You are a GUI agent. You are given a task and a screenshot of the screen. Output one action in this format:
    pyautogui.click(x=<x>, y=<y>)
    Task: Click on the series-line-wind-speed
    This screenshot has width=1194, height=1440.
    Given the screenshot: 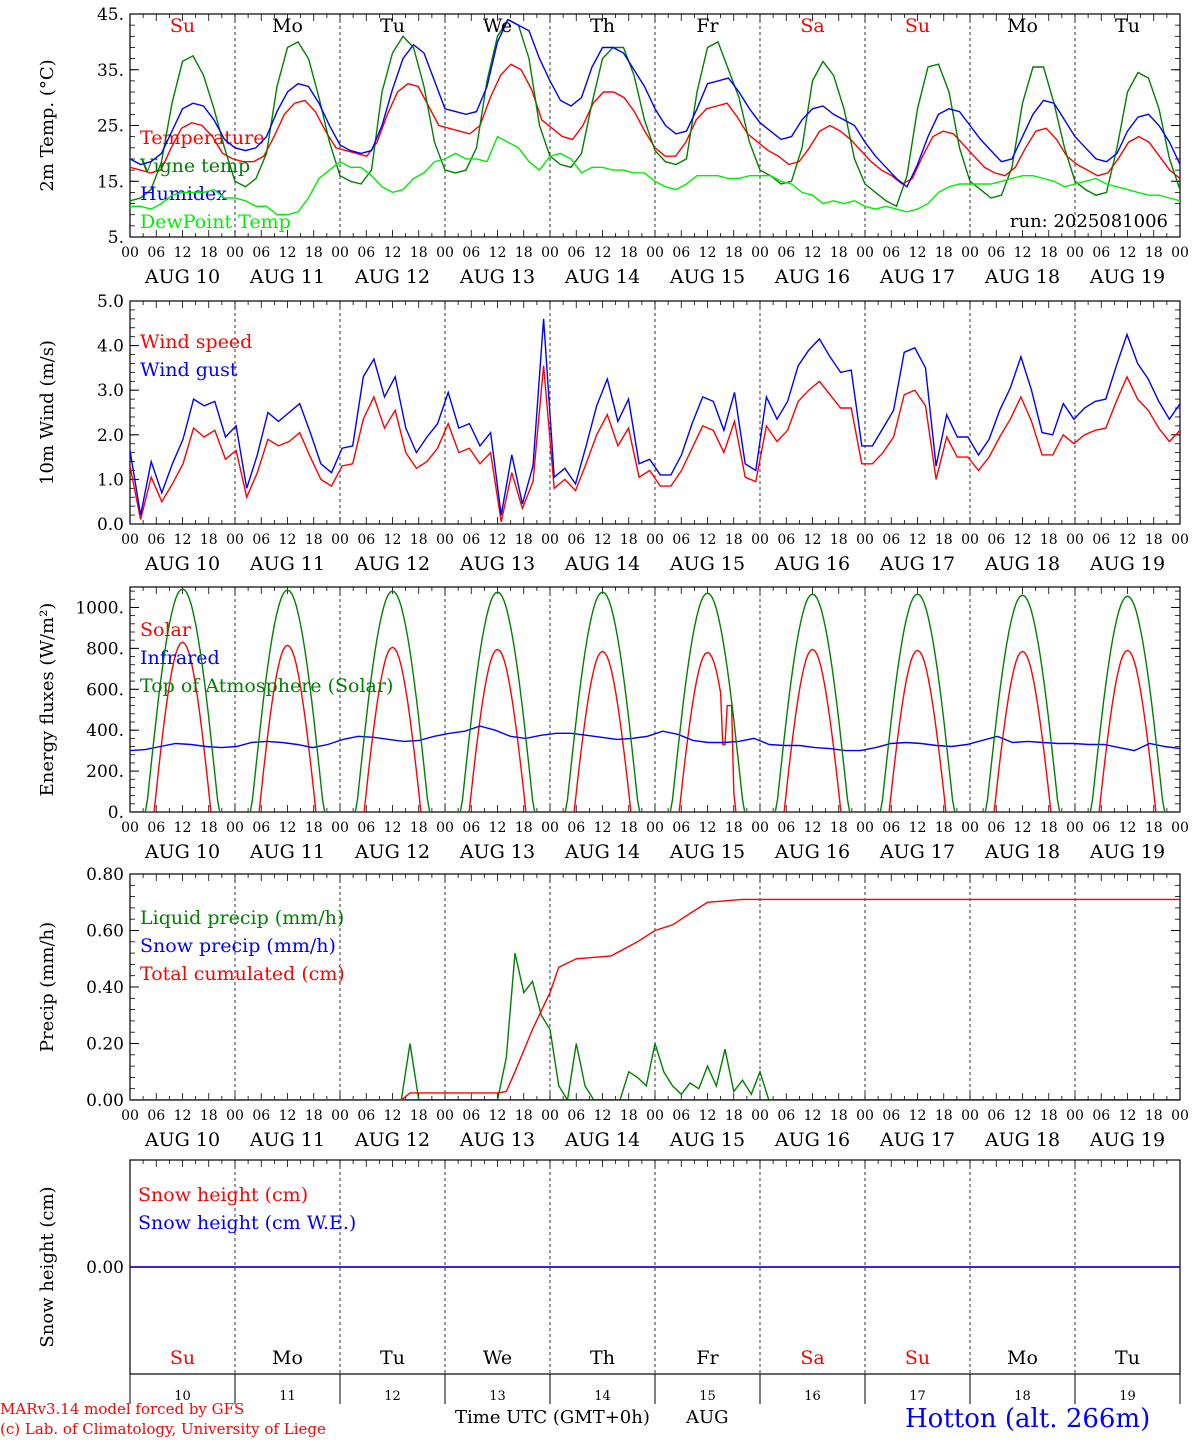 What is the action you would take?
    pyautogui.click(x=655, y=443)
    